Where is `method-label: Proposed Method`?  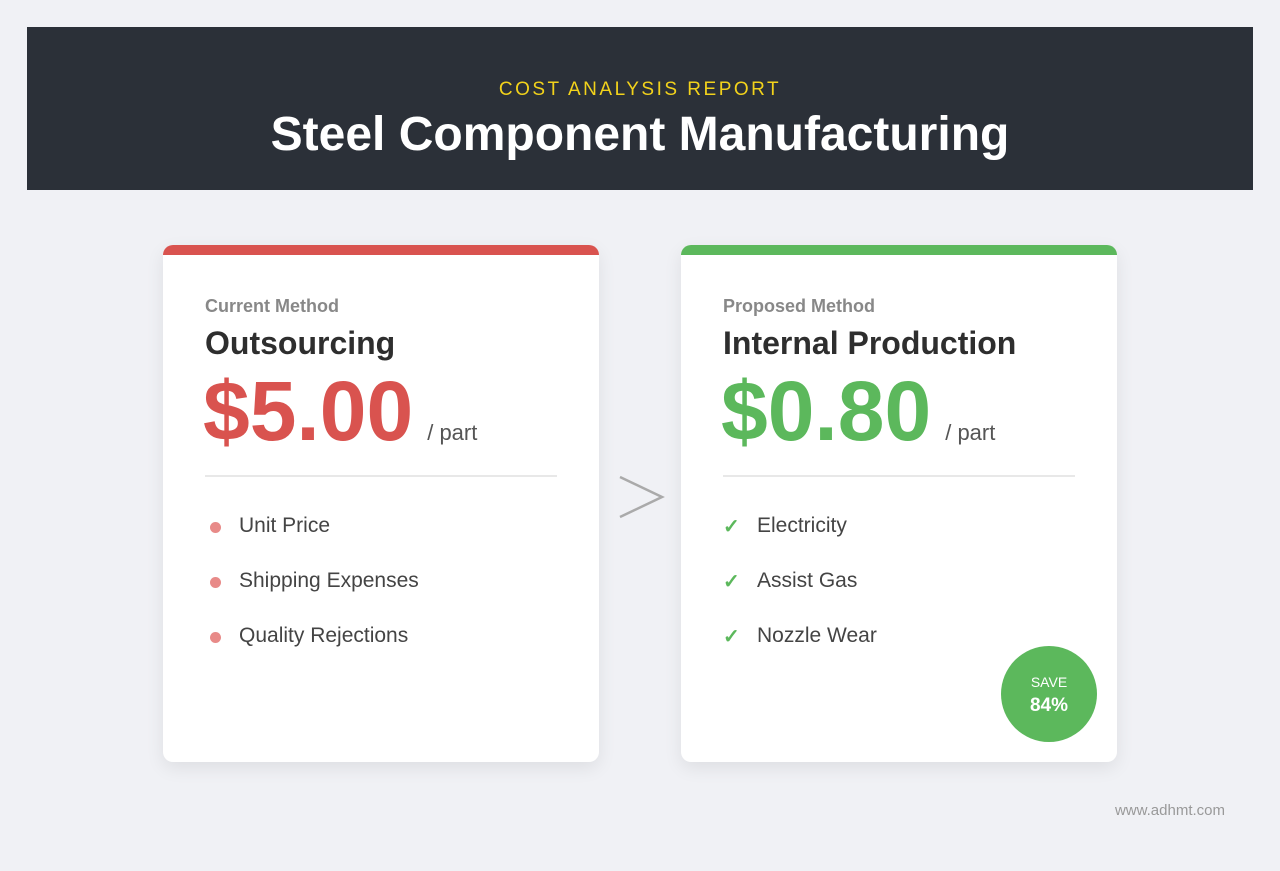 method-label: Proposed Method is located at coordinates (799, 306).